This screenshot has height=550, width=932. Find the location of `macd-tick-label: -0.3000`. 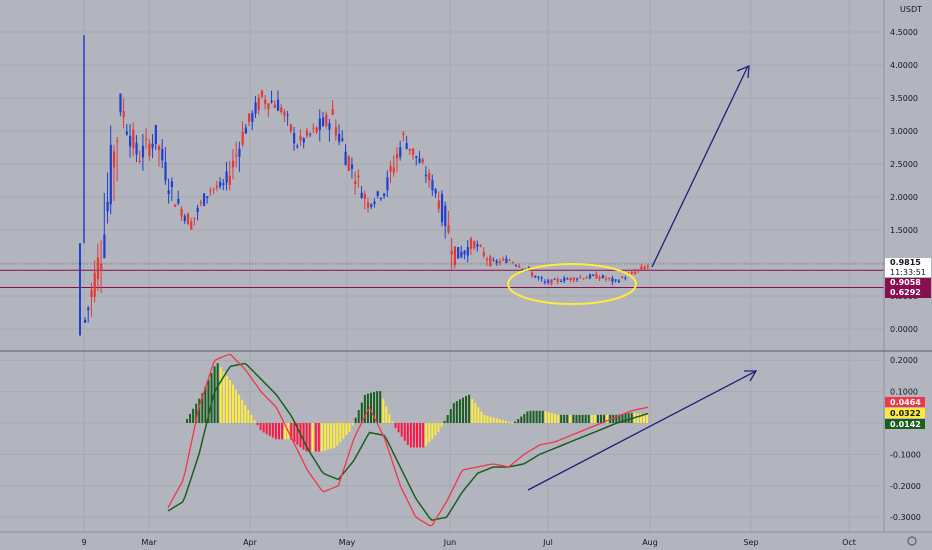

macd-tick-label: -0.3000 is located at coordinates (905, 517).